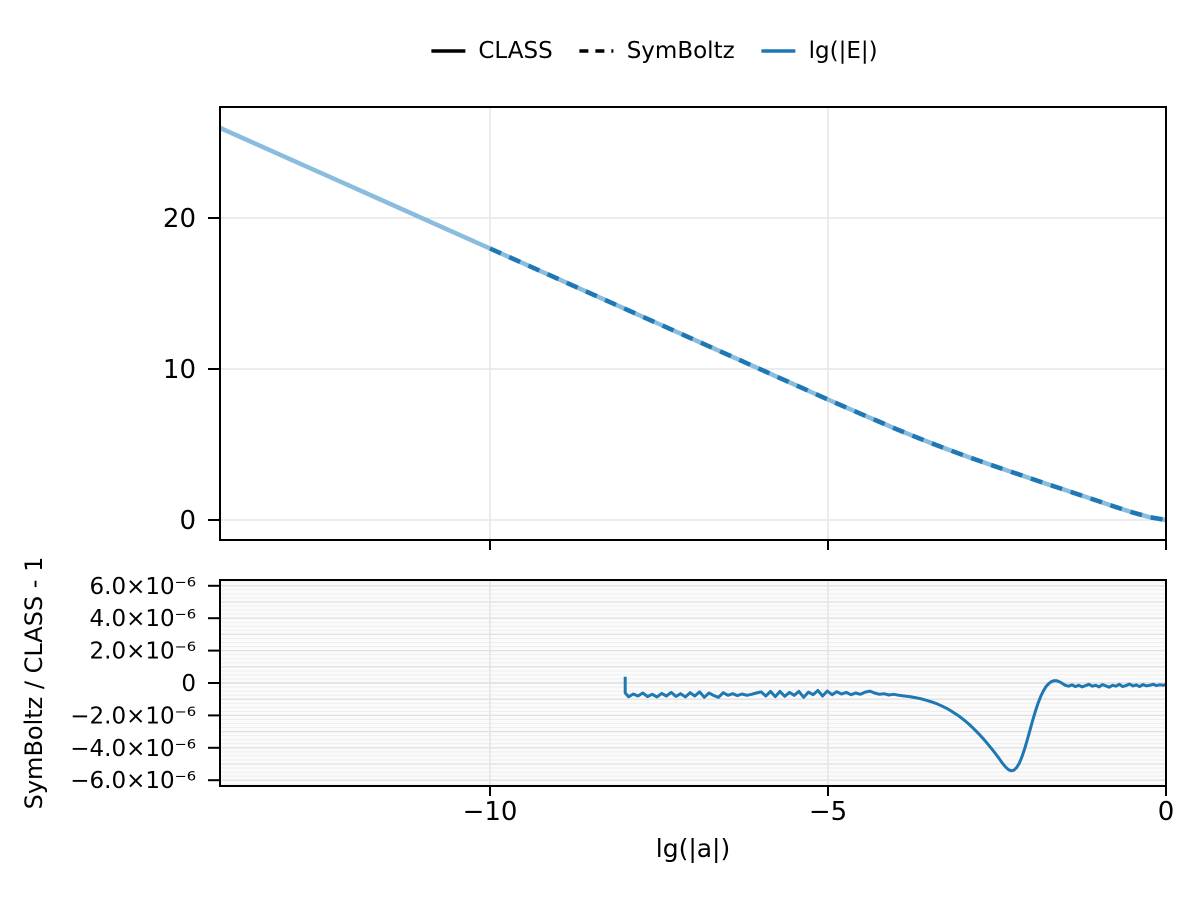  I want to click on residual-curve, so click(894, 724).